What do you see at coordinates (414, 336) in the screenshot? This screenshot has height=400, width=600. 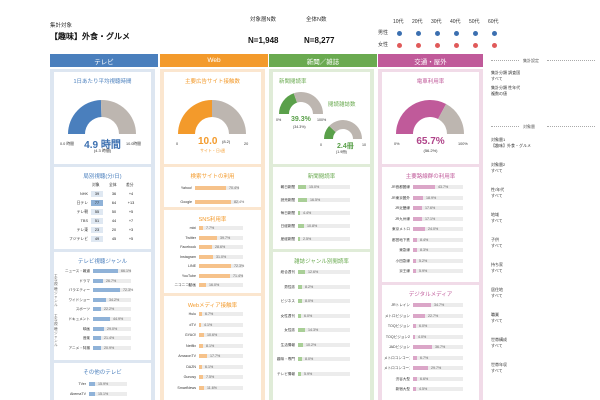 I see `digital-bar` at bounding box center [414, 336].